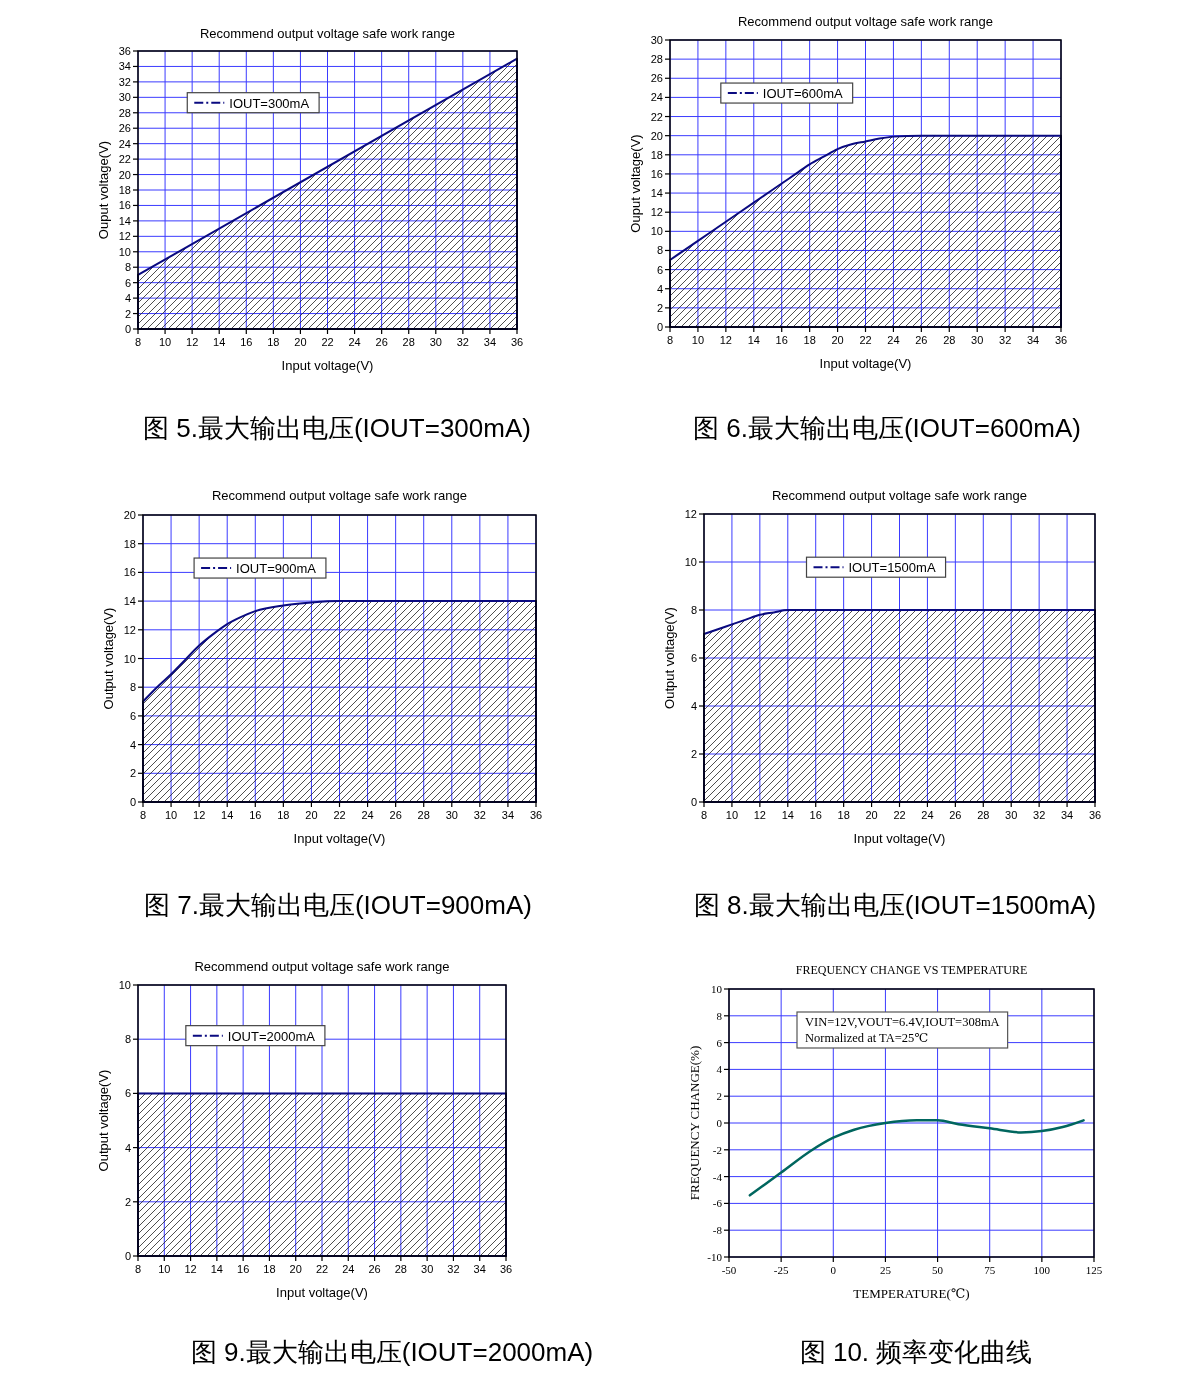 This screenshot has width=1200, height=1398. Describe the element at coordinates (255, 815) in the screenshot. I see `x-tick-label: 16` at that location.